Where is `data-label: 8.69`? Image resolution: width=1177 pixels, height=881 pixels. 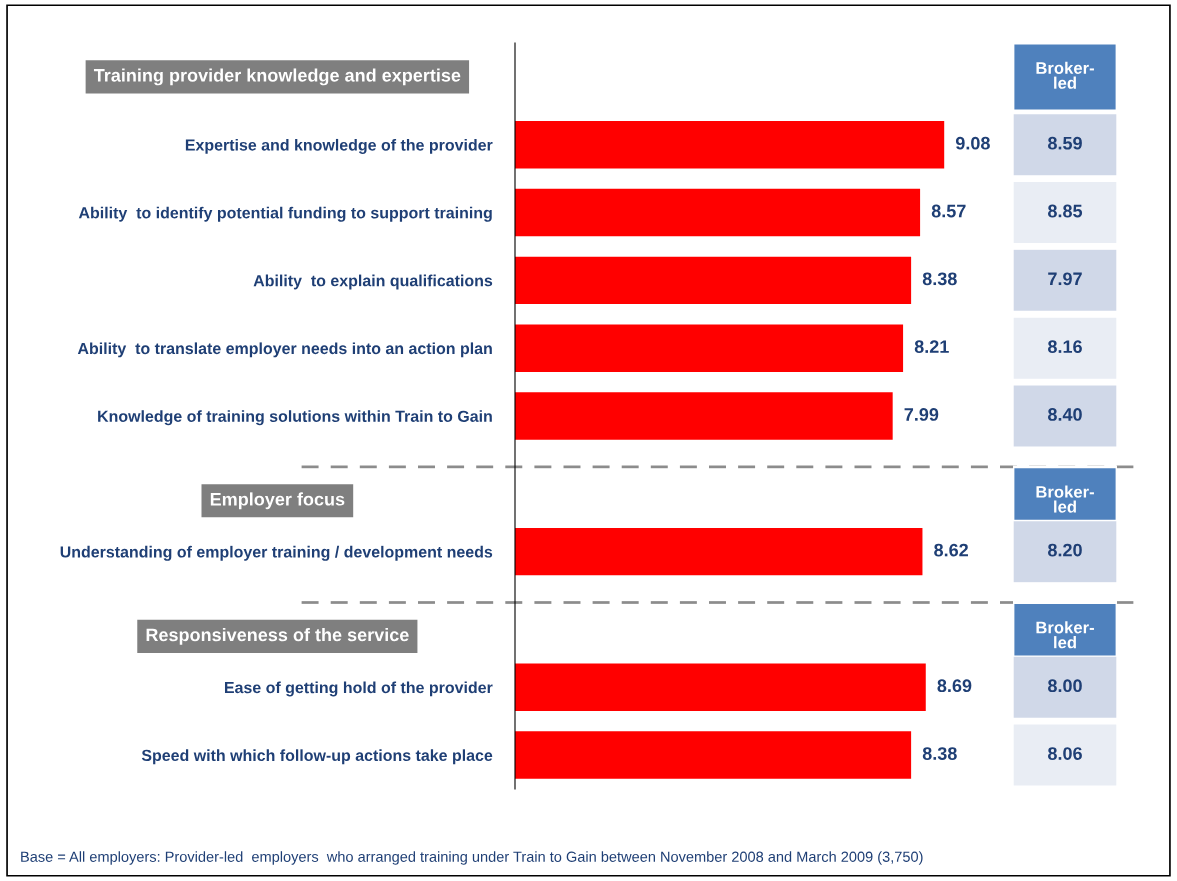
data-label: 8.69 is located at coordinates (954, 686).